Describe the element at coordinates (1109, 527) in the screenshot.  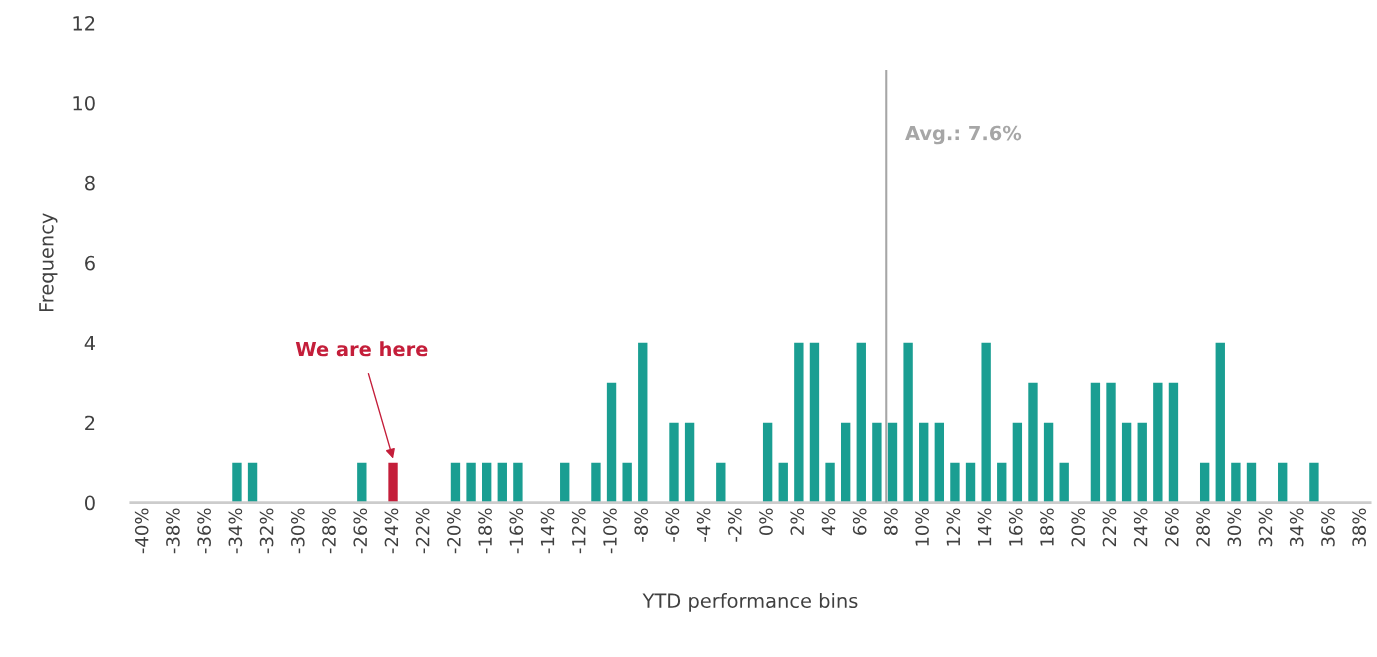
I see `x-tick-label: 22%` at that location.